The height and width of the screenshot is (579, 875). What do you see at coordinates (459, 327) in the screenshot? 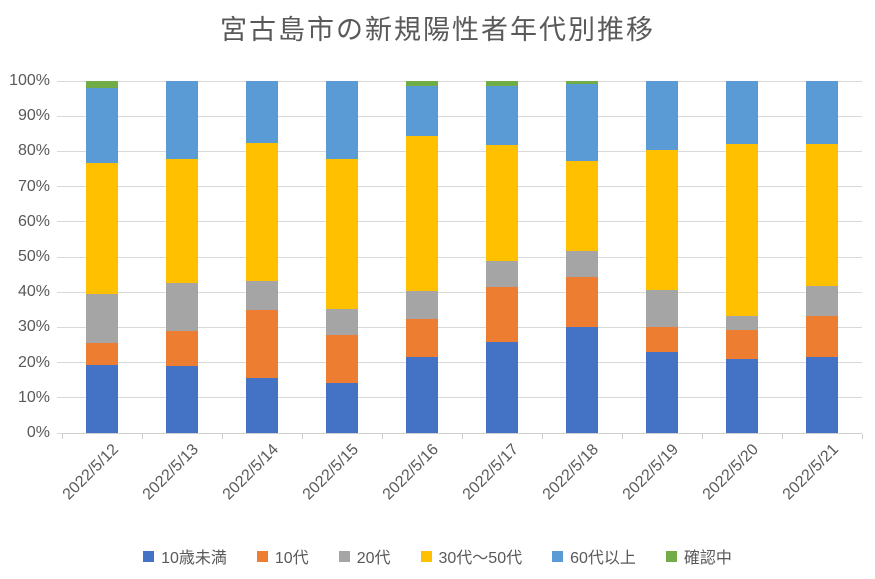
I see `gridline-30%` at bounding box center [459, 327].